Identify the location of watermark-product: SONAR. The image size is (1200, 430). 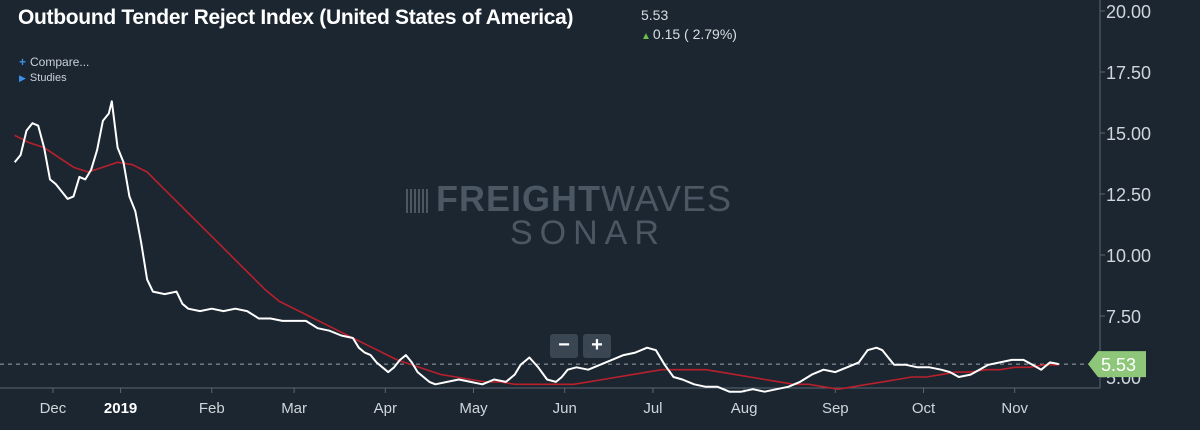
(588, 233).